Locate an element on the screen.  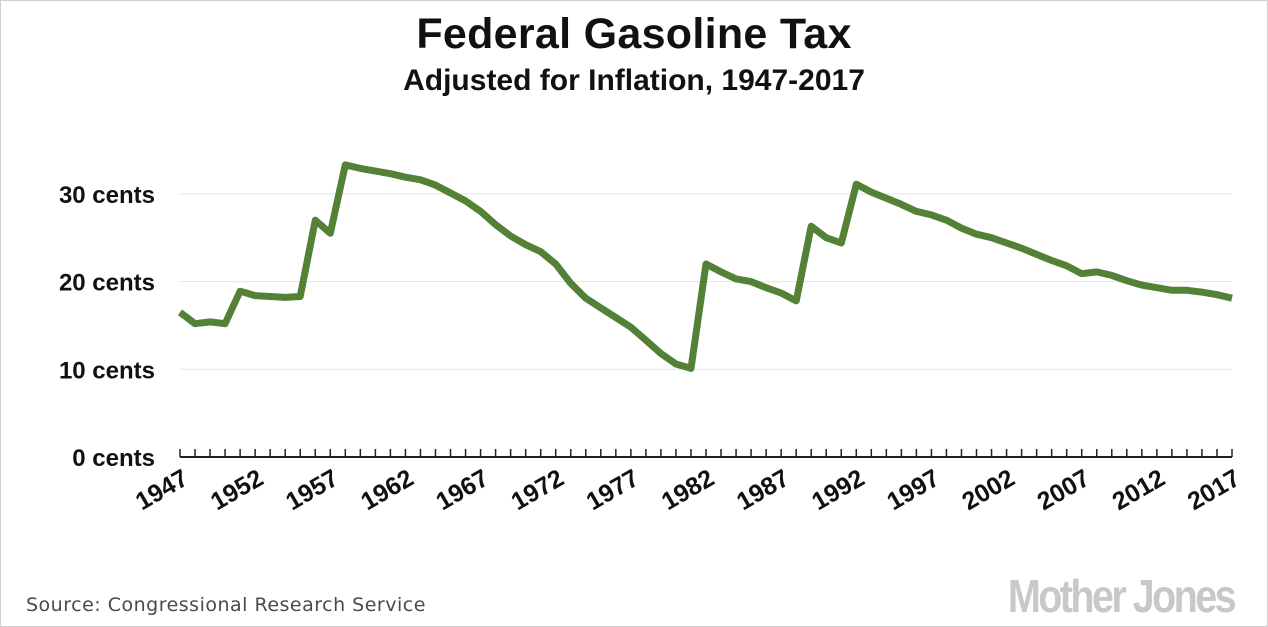
x-tick-label: 1997 is located at coordinates (913, 490).